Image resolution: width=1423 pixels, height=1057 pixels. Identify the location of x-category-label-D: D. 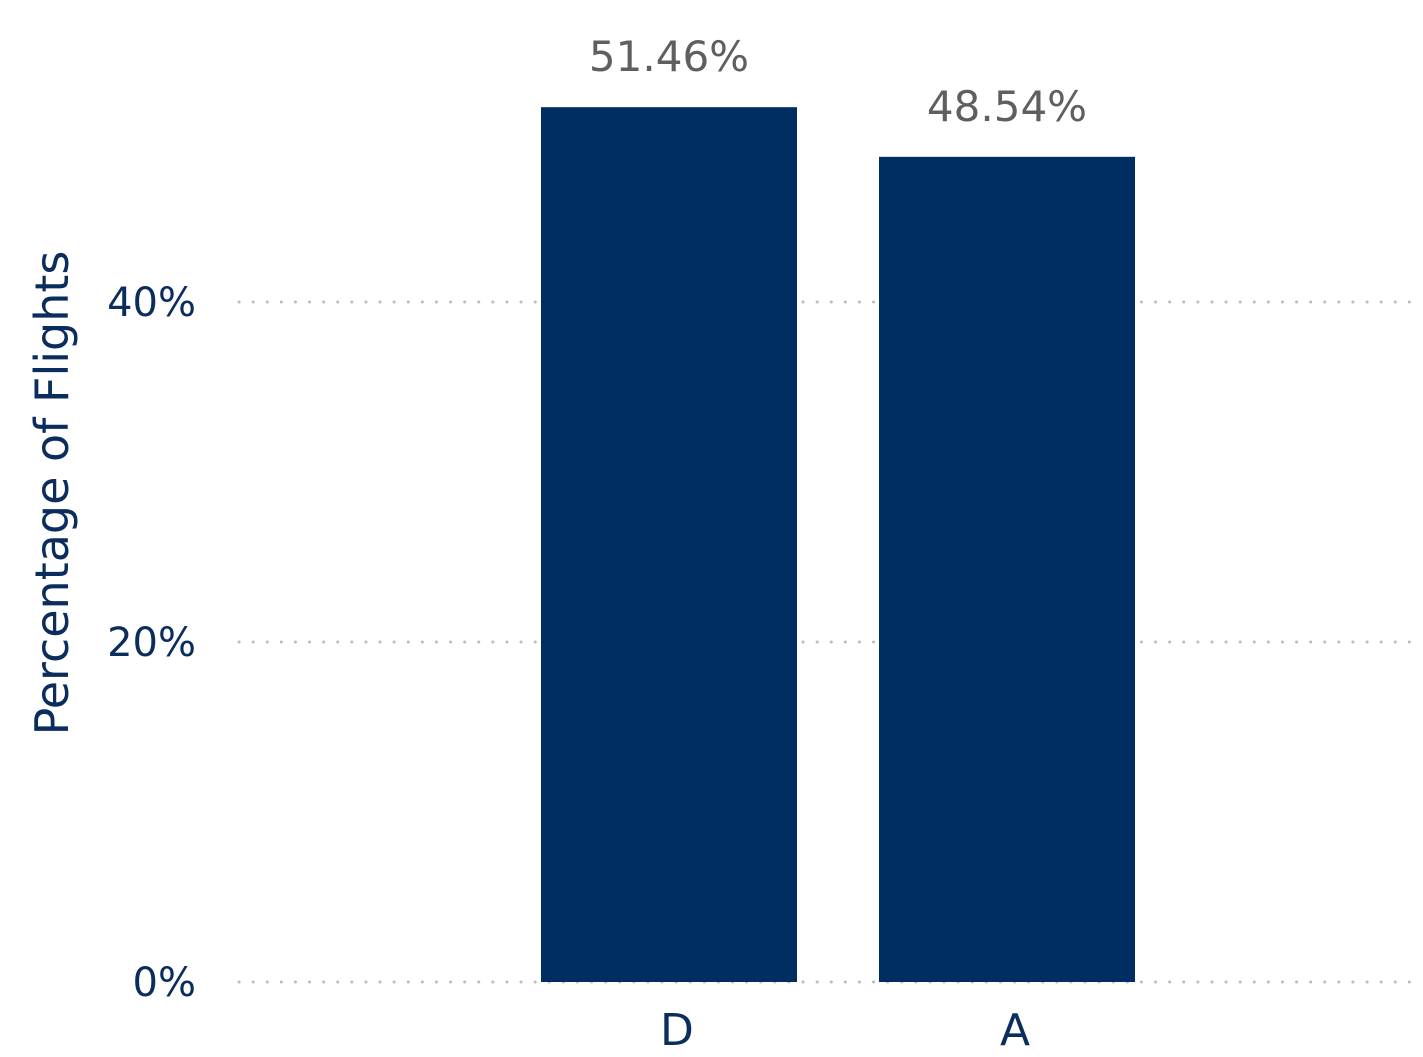
(677, 1030).